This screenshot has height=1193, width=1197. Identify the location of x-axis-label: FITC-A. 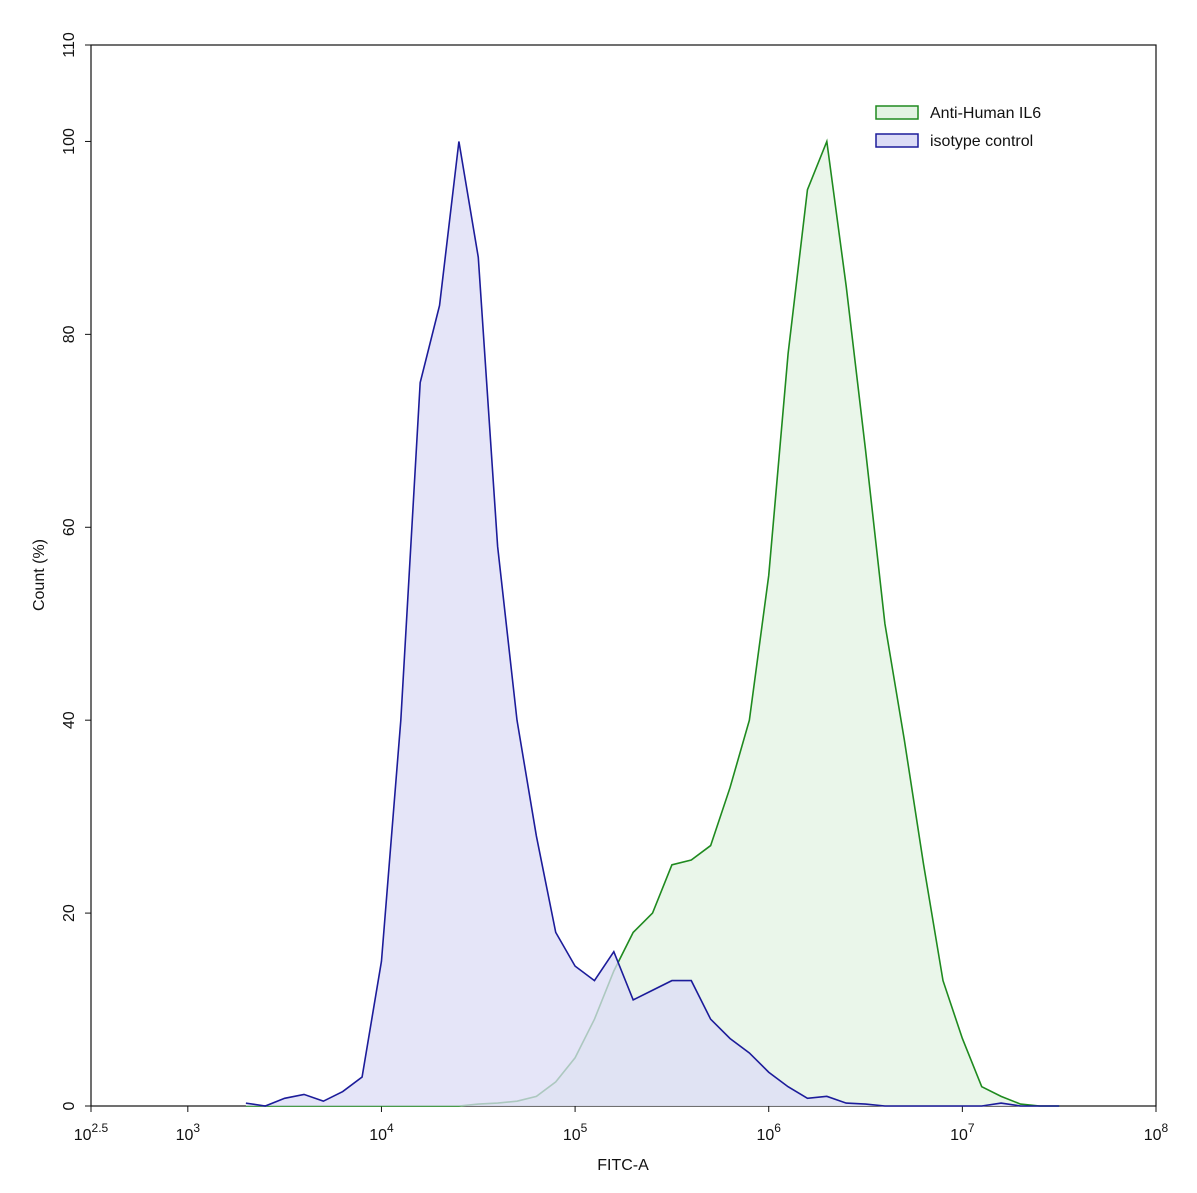
(623, 1165).